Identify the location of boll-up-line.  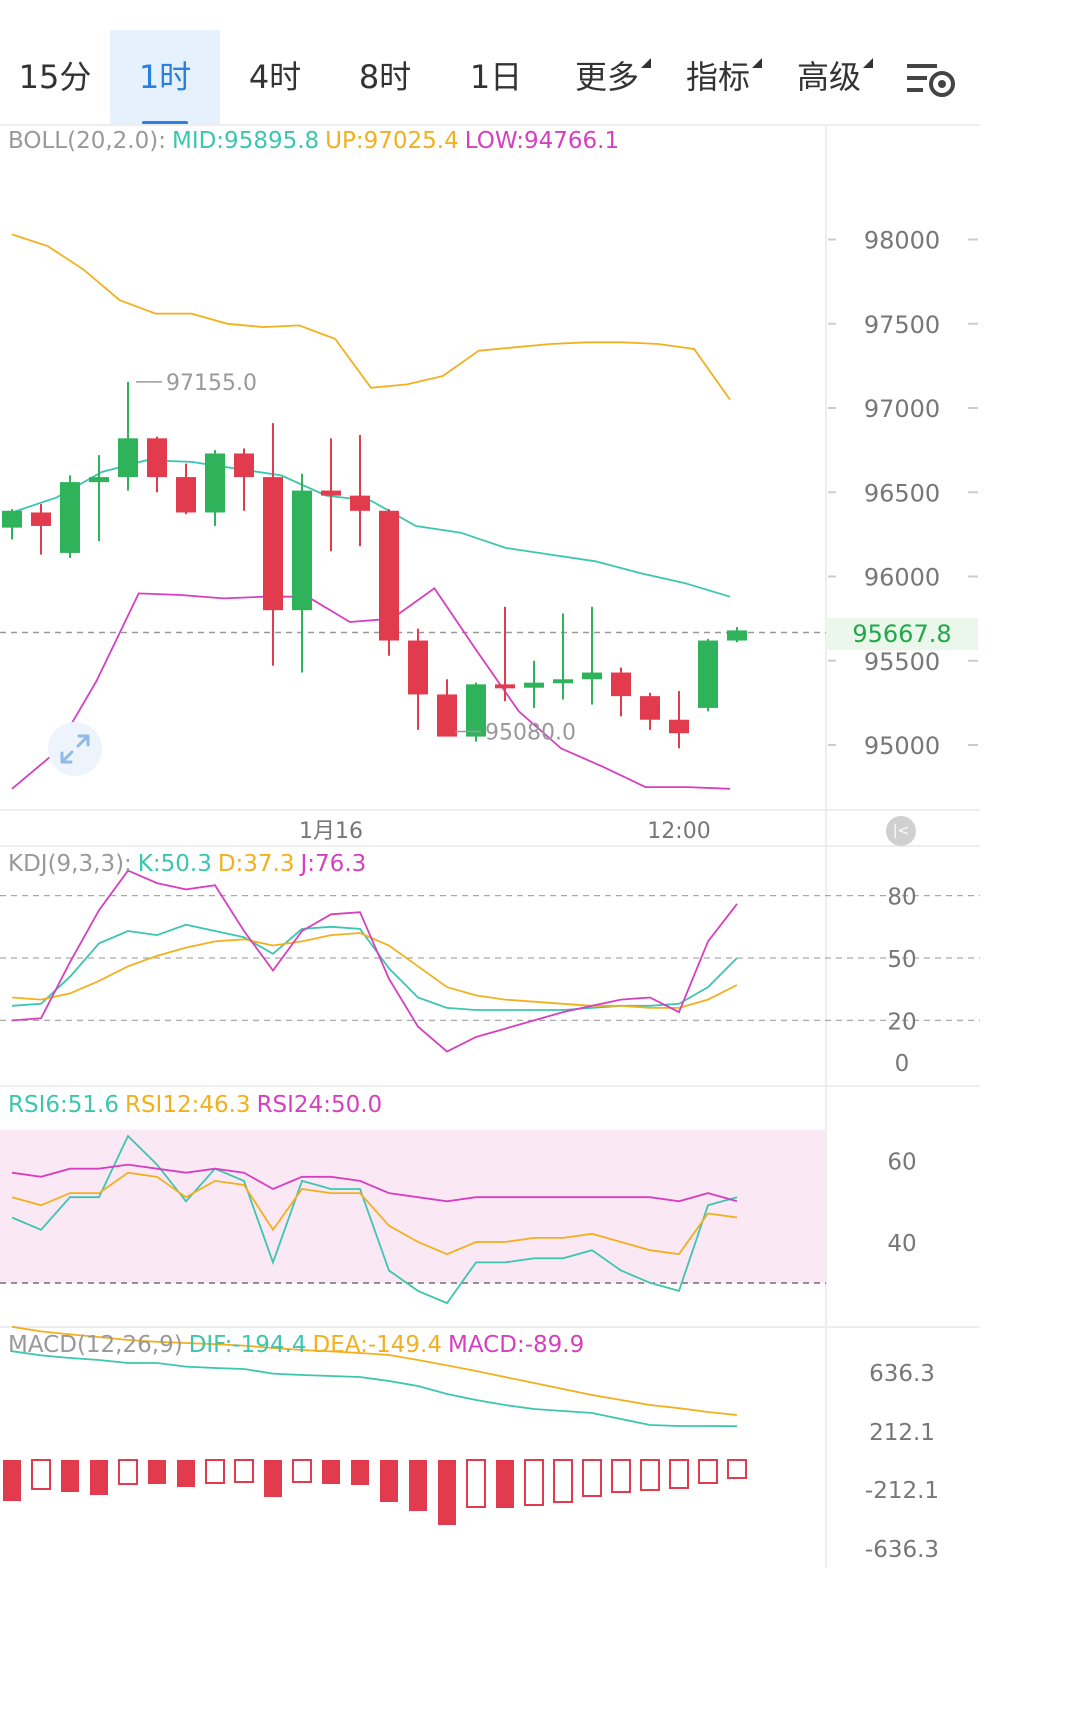
(371, 317).